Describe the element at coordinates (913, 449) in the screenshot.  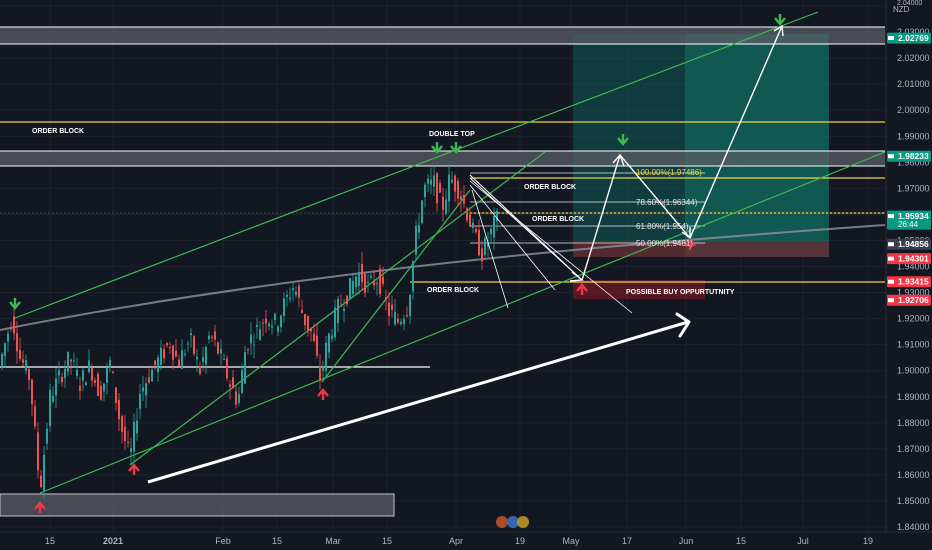
I see `price-tick-label: 1.87000` at that location.